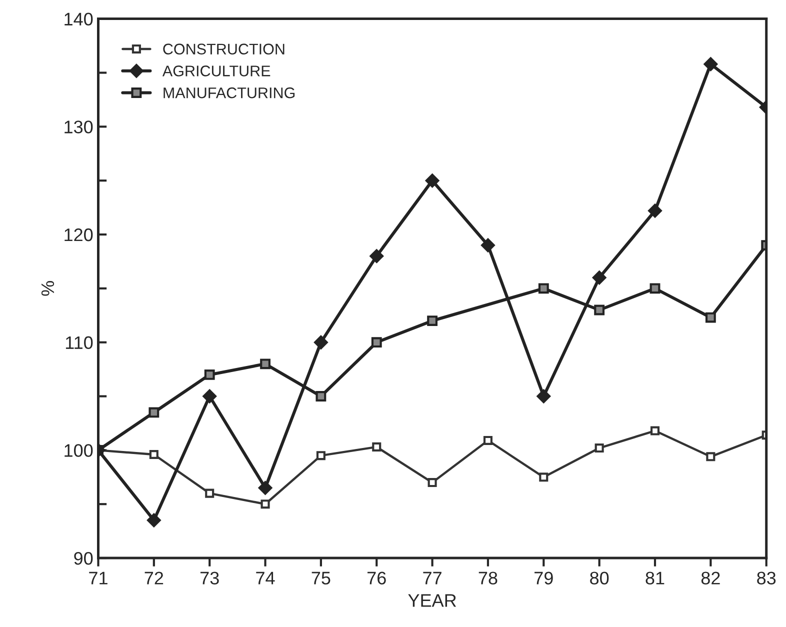 The height and width of the screenshot is (627, 786). Describe the element at coordinates (79, 343) in the screenshot. I see `y-tick-label: 110` at that location.